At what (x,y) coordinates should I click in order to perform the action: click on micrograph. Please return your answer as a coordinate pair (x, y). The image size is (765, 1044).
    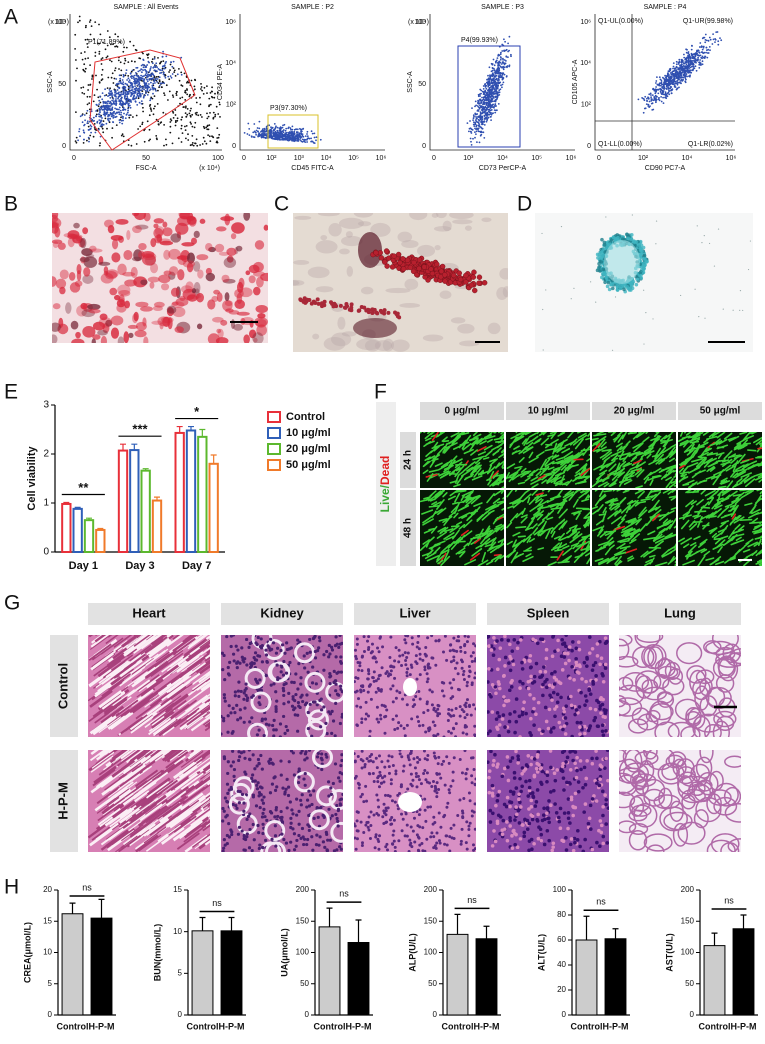
    Looking at the image, I should click on (160, 278).